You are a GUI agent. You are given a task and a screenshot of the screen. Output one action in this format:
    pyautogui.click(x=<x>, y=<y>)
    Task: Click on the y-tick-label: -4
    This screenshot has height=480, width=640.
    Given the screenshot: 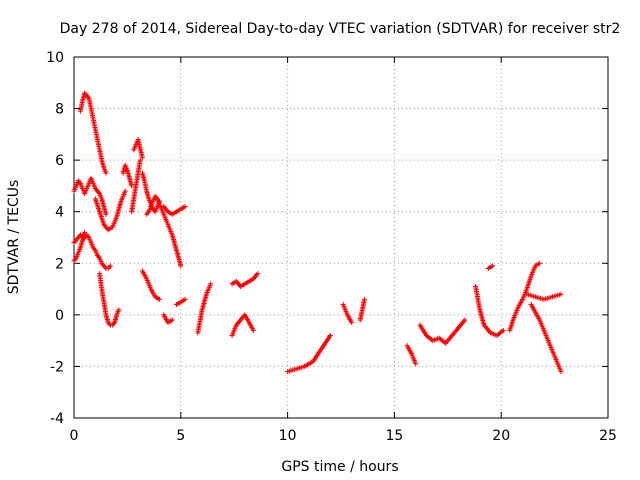 What is the action you would take?
    pyautogui.click(x=57, y=419)
    